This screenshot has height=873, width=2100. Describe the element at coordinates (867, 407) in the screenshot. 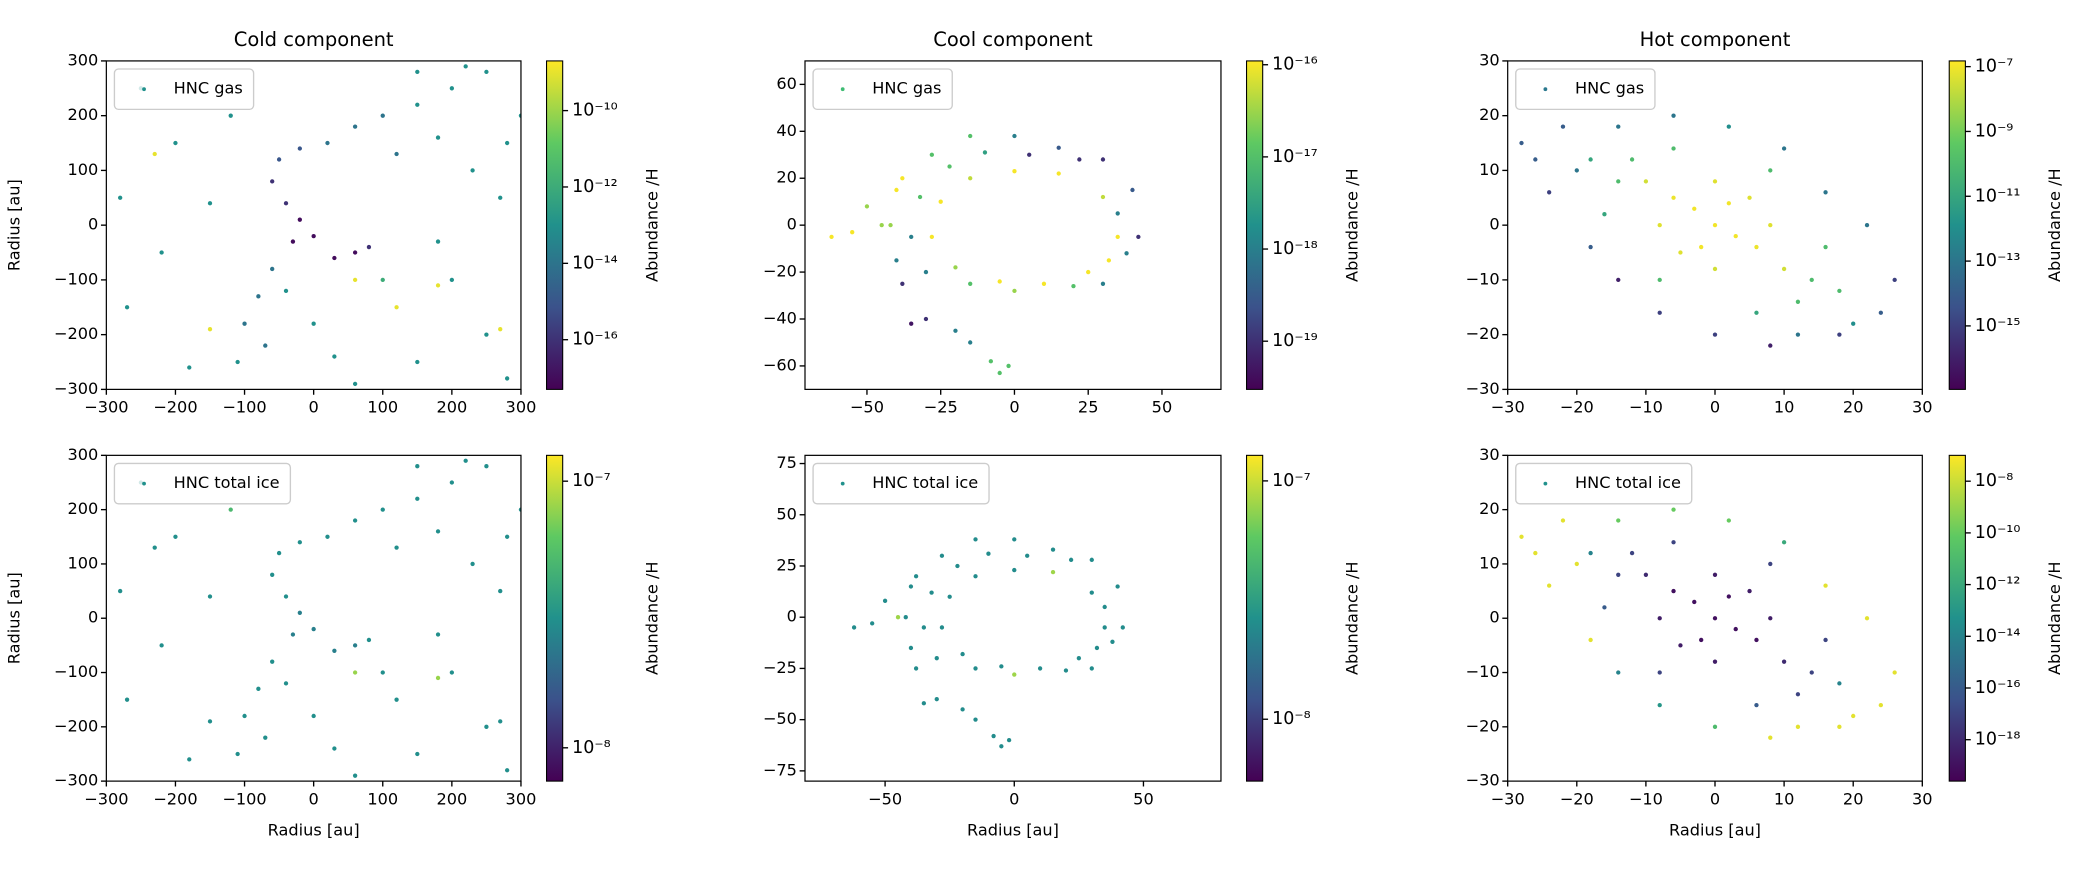

I see `x-tick-label: −50` at that location.